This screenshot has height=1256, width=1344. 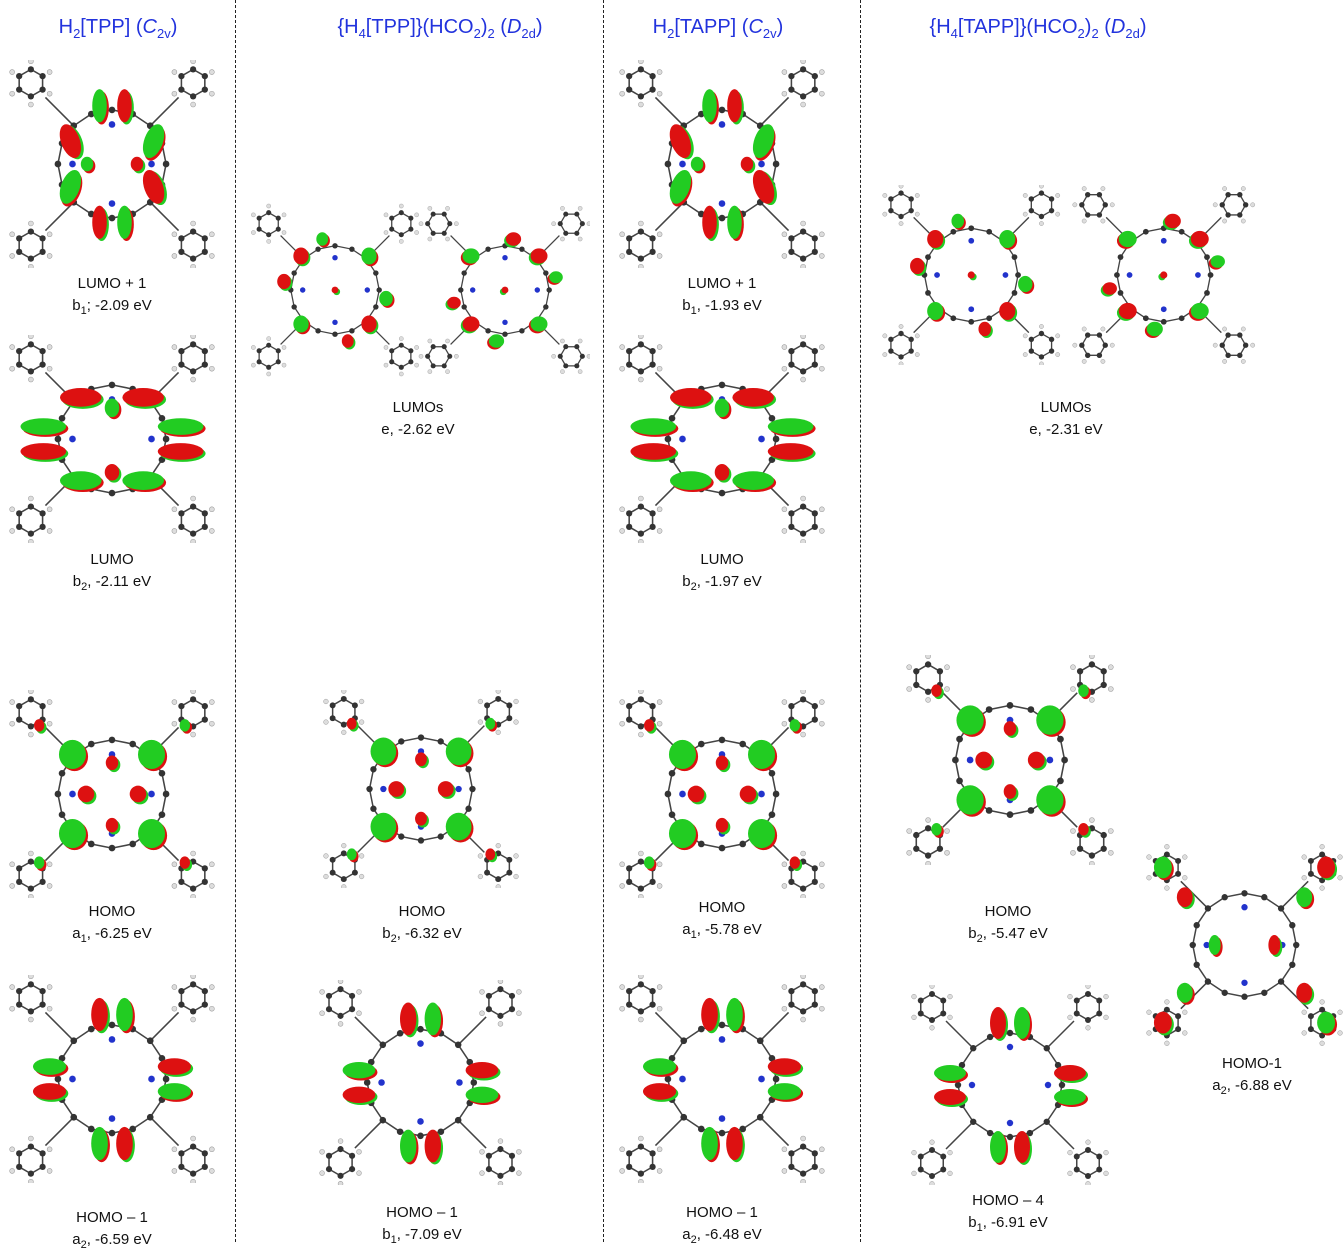 I want to click on orbital-label: HOMO – 4, so click(x=1008, y=1200).